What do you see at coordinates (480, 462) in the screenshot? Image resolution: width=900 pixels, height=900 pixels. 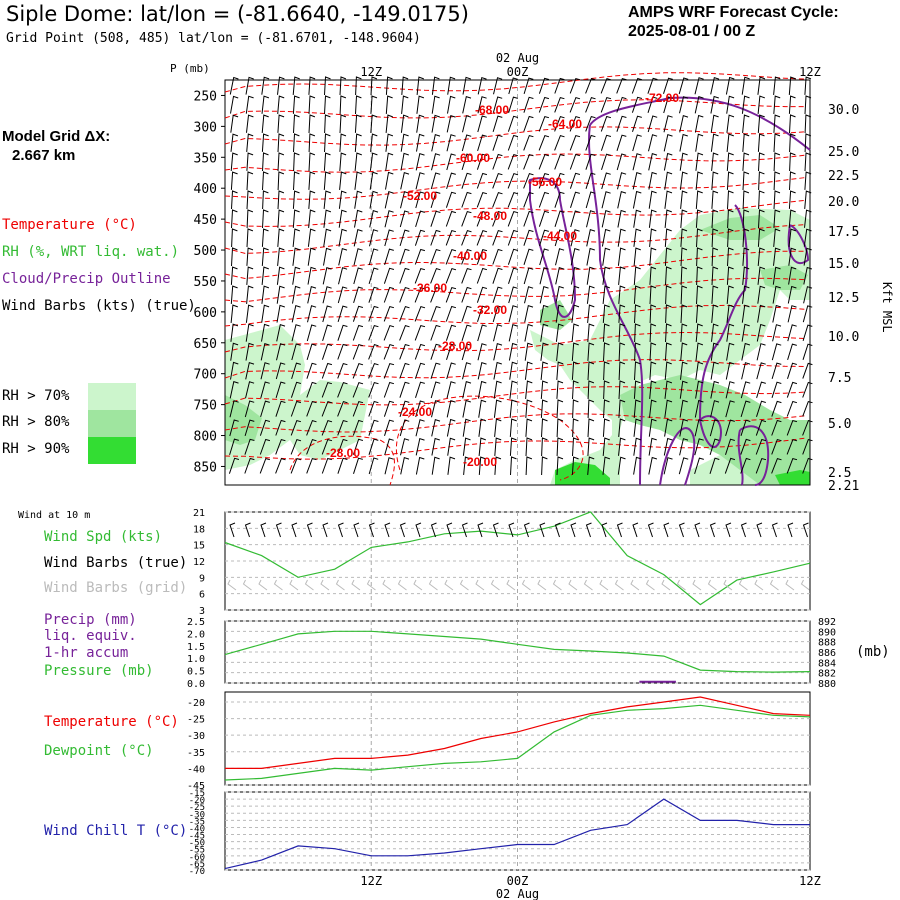 I see `temp-label-14: -20.00` at bounding box center [480, 462].